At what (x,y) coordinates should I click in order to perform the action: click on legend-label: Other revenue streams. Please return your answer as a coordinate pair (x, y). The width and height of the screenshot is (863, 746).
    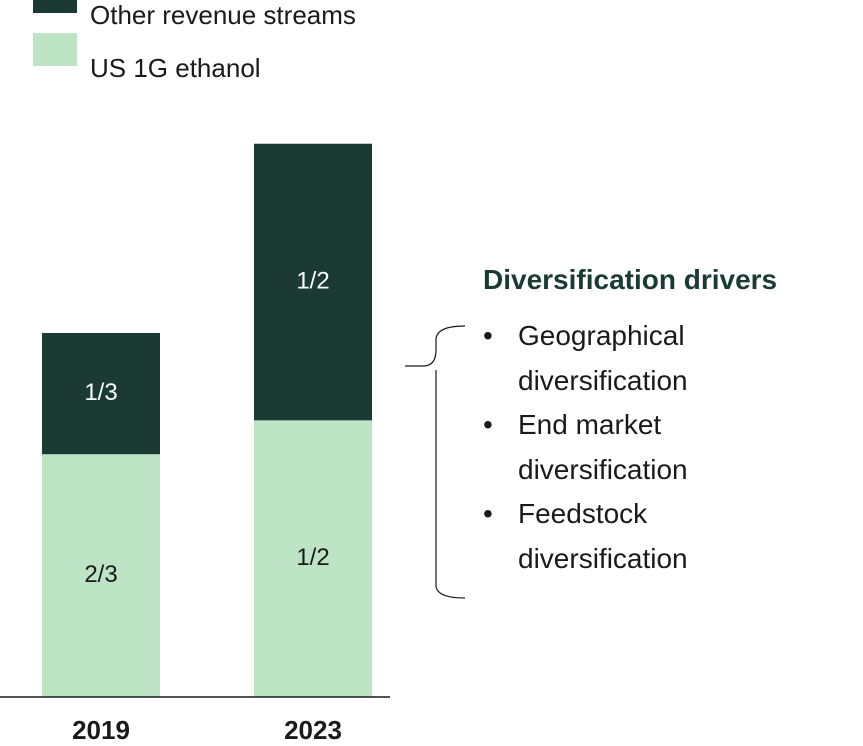
    Looking at the image, I should click on (223, 15).